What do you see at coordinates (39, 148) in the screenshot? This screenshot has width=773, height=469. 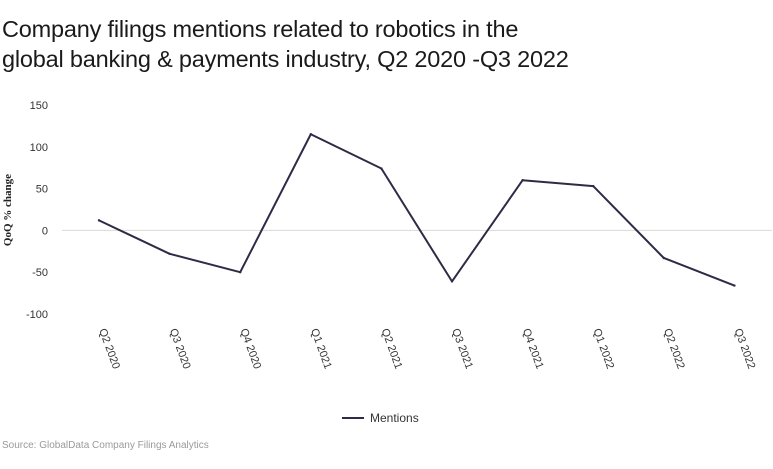 I see `y-tick-label: 100` at bounding box center [39, 148].